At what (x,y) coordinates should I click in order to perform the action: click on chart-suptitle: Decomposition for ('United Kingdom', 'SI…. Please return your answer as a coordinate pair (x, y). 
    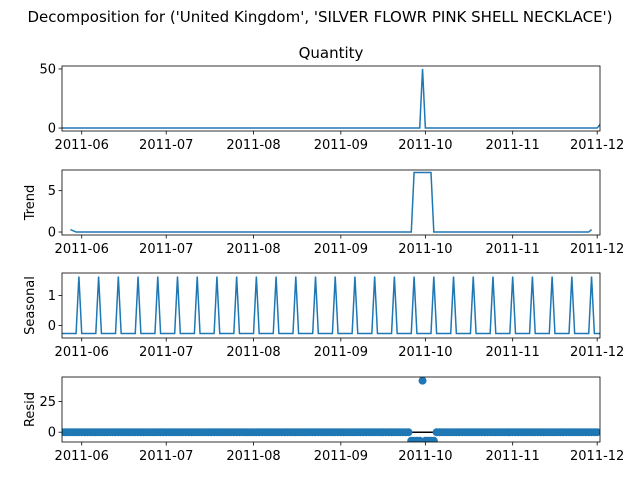
    Looking at the image, I should click on (319, 17).